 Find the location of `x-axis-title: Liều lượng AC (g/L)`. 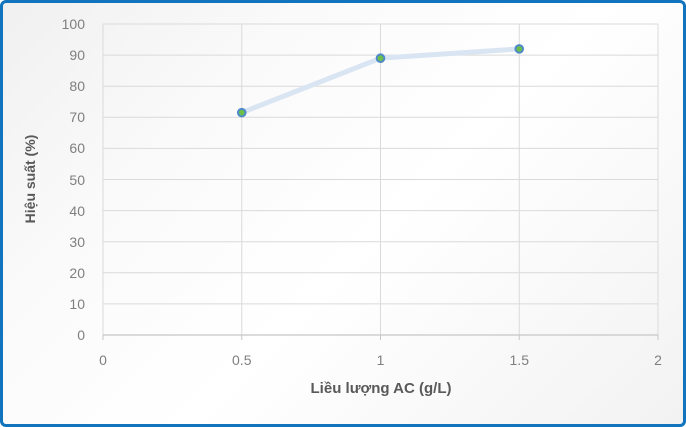

x-axis-title: Liều lượng AC (g/L) is located at coordinates (381, 388).